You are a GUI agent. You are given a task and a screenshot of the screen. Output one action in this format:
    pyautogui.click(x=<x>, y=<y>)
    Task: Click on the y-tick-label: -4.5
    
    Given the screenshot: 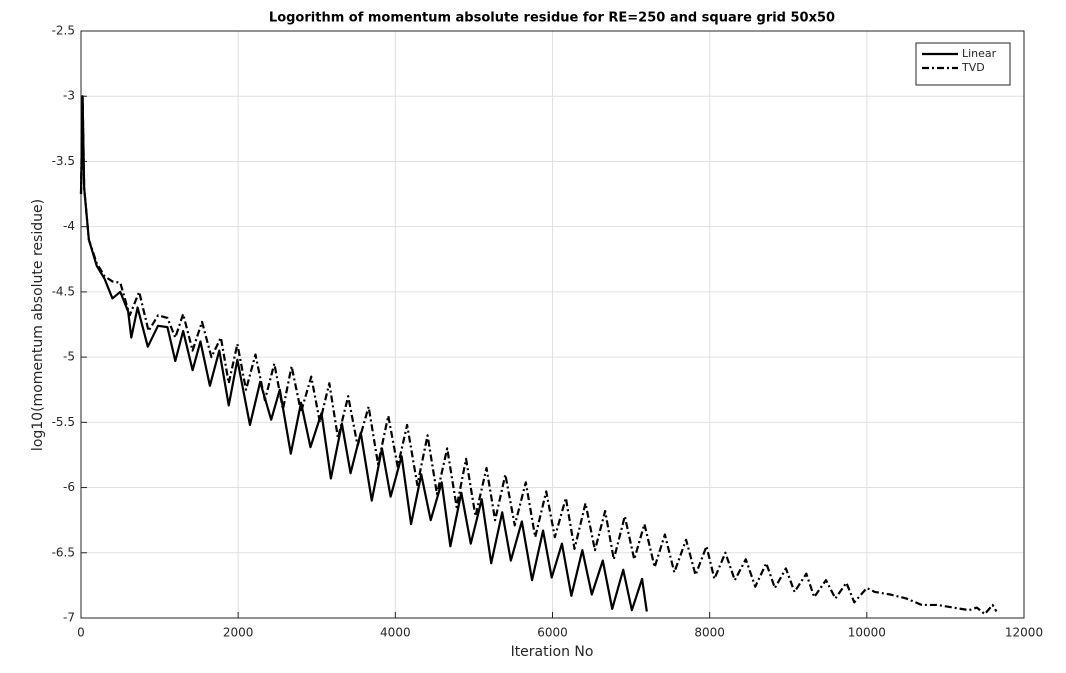 What is the action you would take?
    pyautogui.click(x=63, y=291)
    